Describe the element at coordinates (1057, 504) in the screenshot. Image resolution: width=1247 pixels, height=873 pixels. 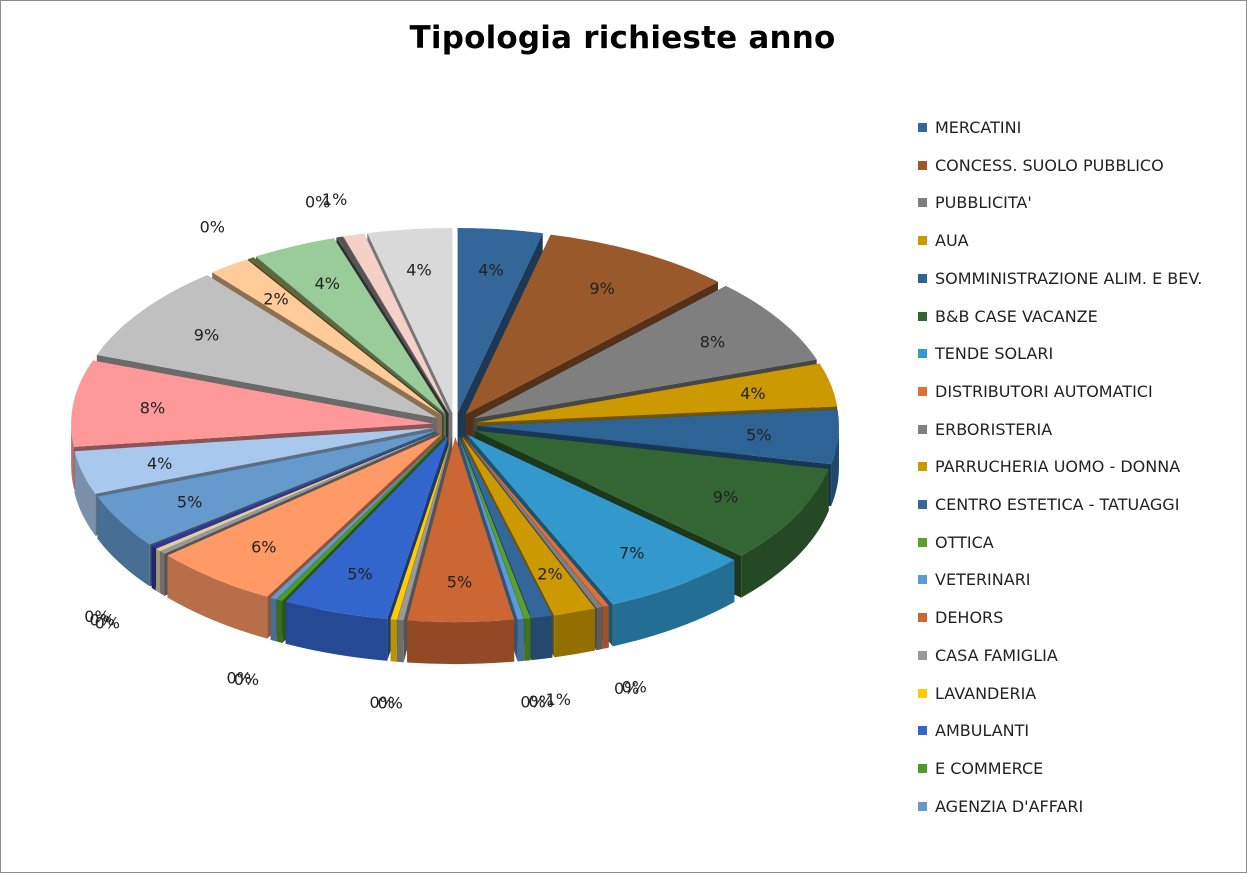
I see `legend-label: CENTRO ESTETICA - TATUAGGI` at that location.